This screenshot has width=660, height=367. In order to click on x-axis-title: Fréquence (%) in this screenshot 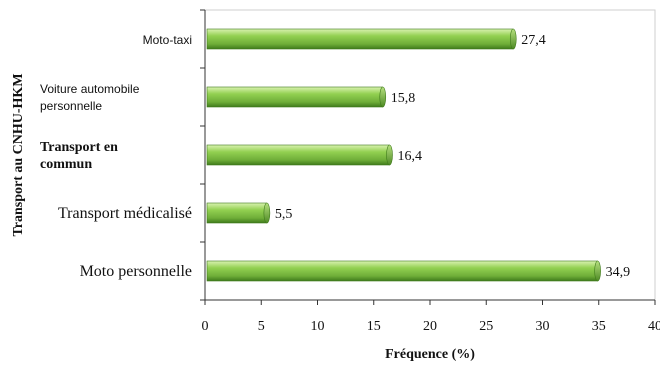, I will do `click(430, 354)`.